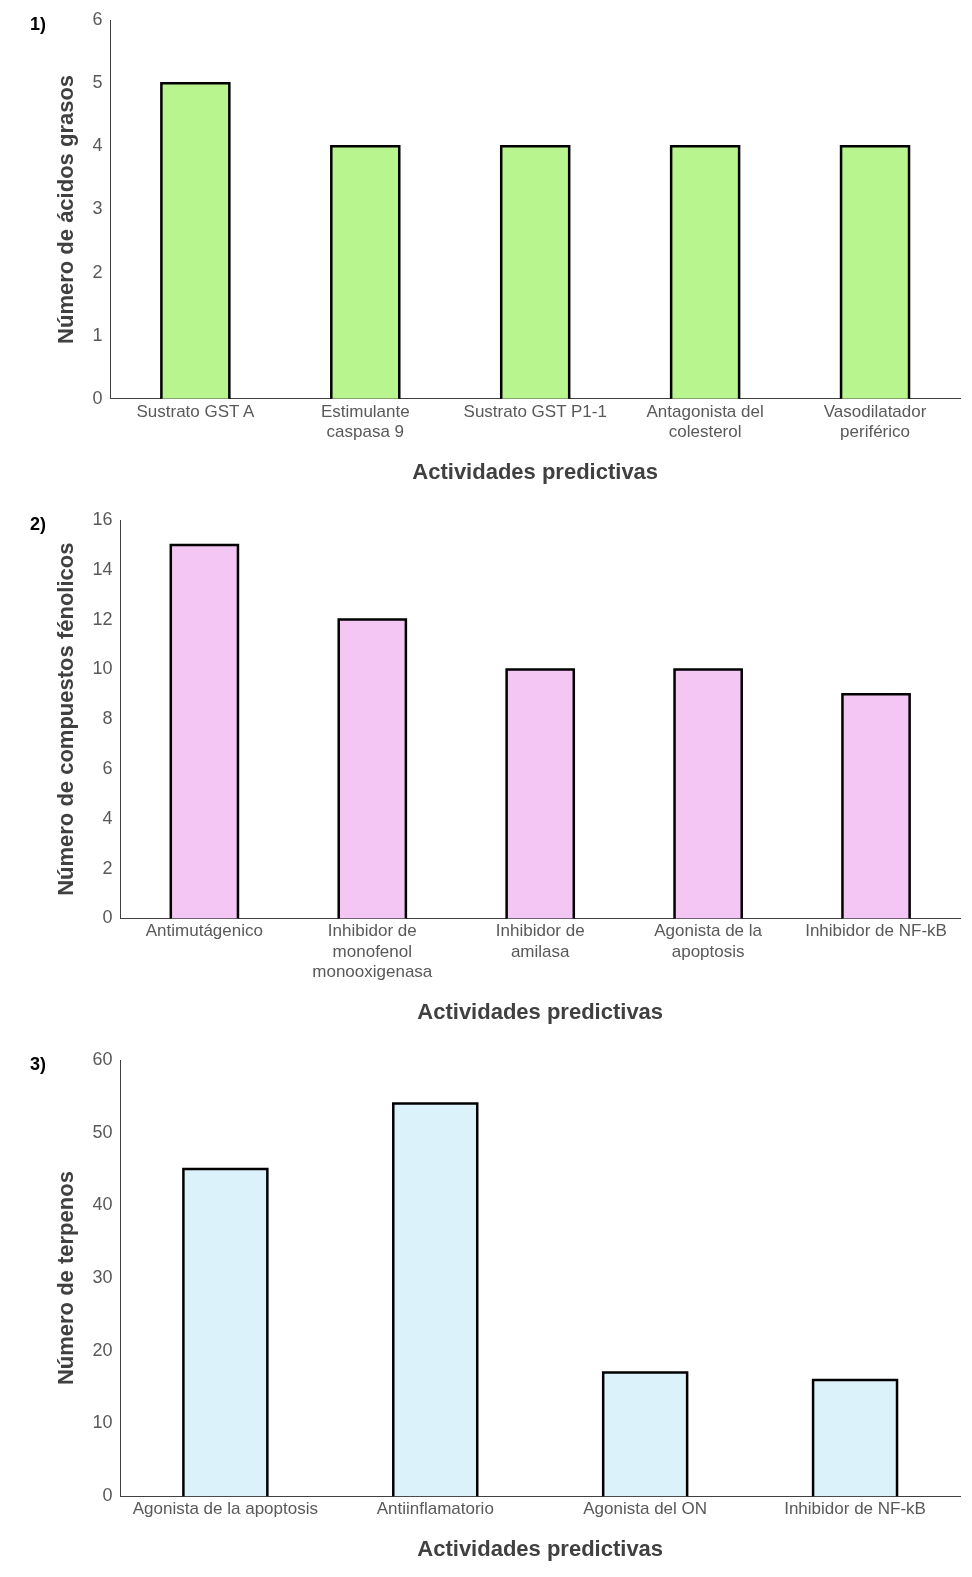  Describe the element at coordinates (875, 421) in the screenshot. I see `x-tick-label: Vasodilatador periférico` at that location.